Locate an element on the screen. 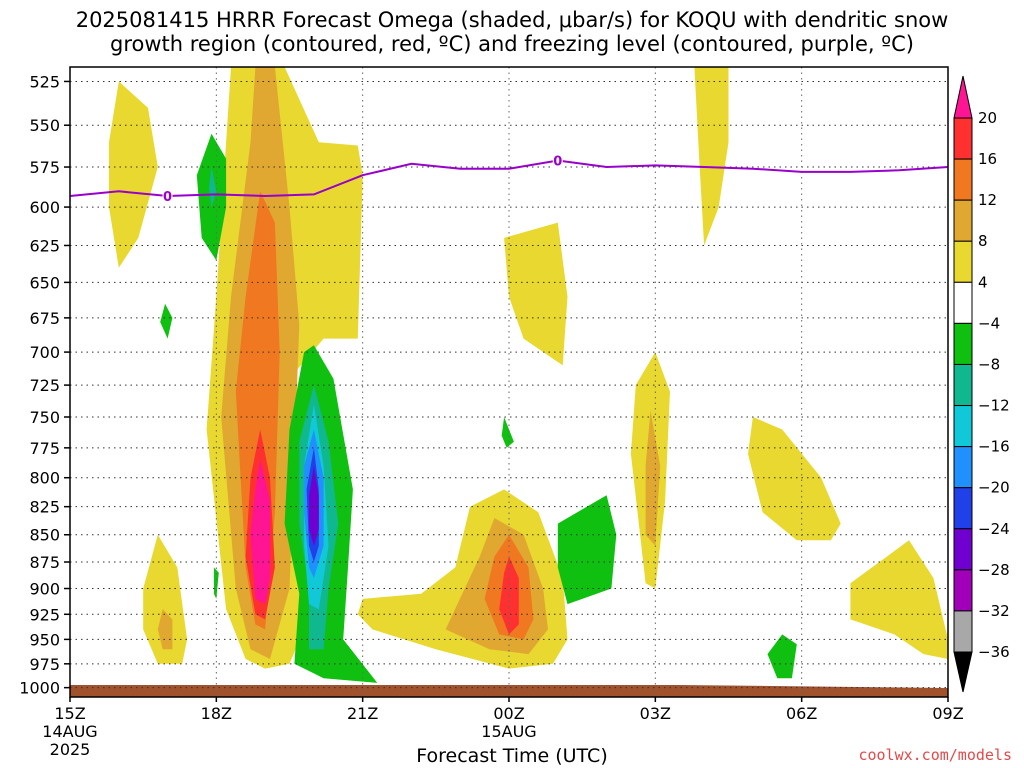 This screenshot has width=1024, height=768. y-tick-label: 625 is located at coordinates (44, 245).